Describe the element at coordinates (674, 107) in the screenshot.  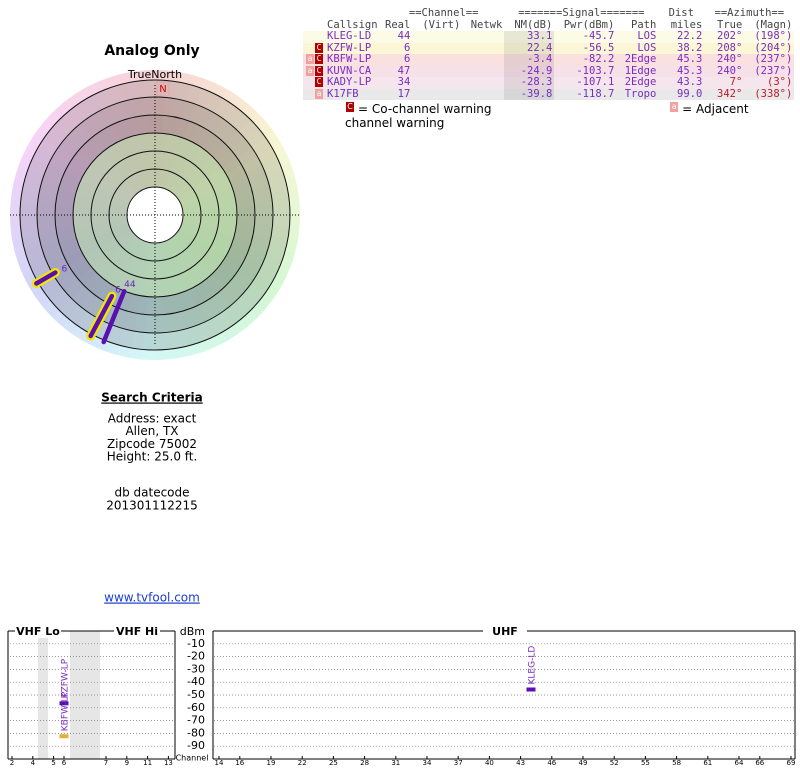
I see `adjacent-icon: a` at that location.